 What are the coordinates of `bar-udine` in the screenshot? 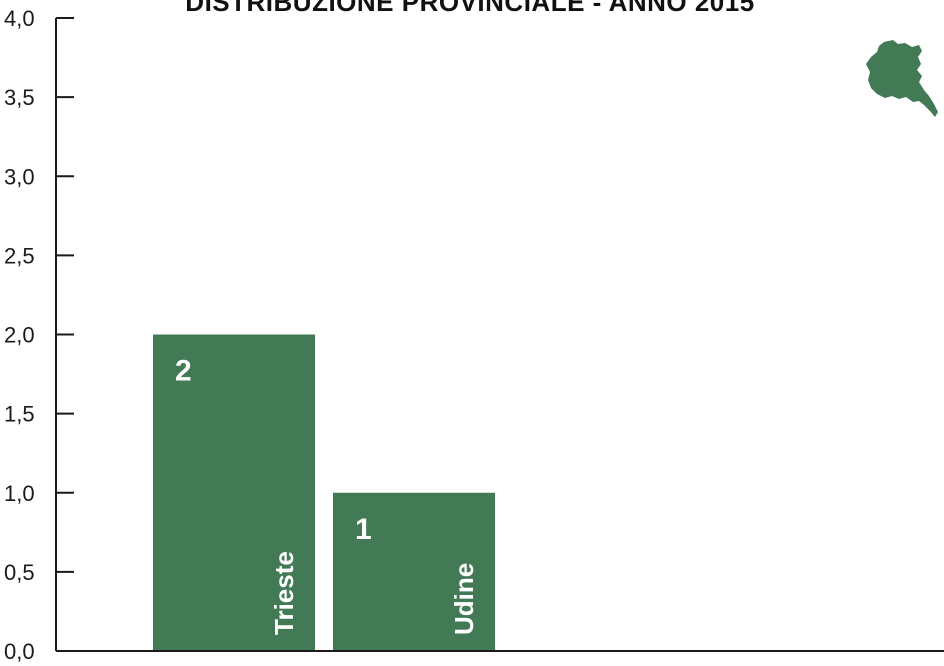 It's located at (414, 571).